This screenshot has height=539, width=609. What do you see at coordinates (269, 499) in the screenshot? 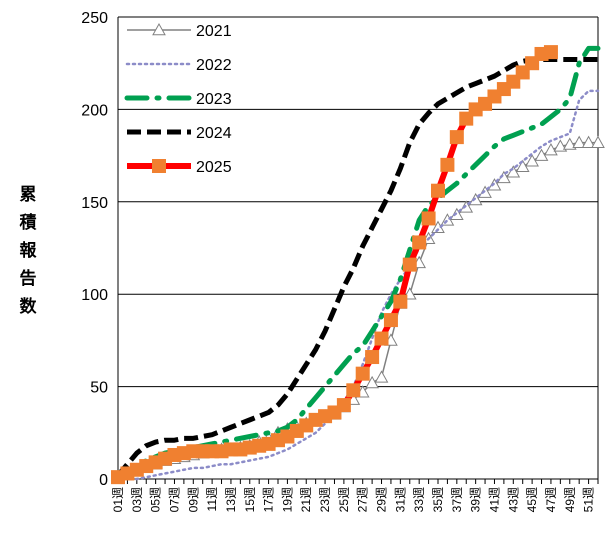
I see `x-tick-label: 17週` at bounding box center [269, 499].